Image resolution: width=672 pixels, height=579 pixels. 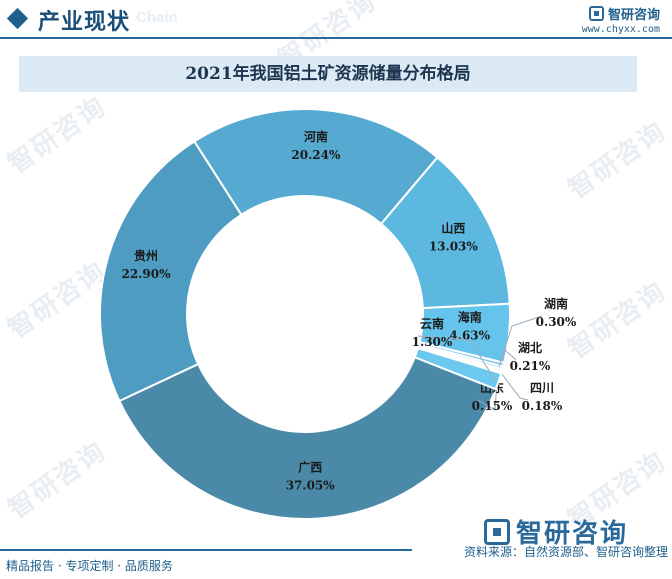 What do you see at coordinates (565, 552) in the screenshot?
I see `source-note: 资料来源：自然资源部、智研咨询整理` at bounding box center [565, 552].